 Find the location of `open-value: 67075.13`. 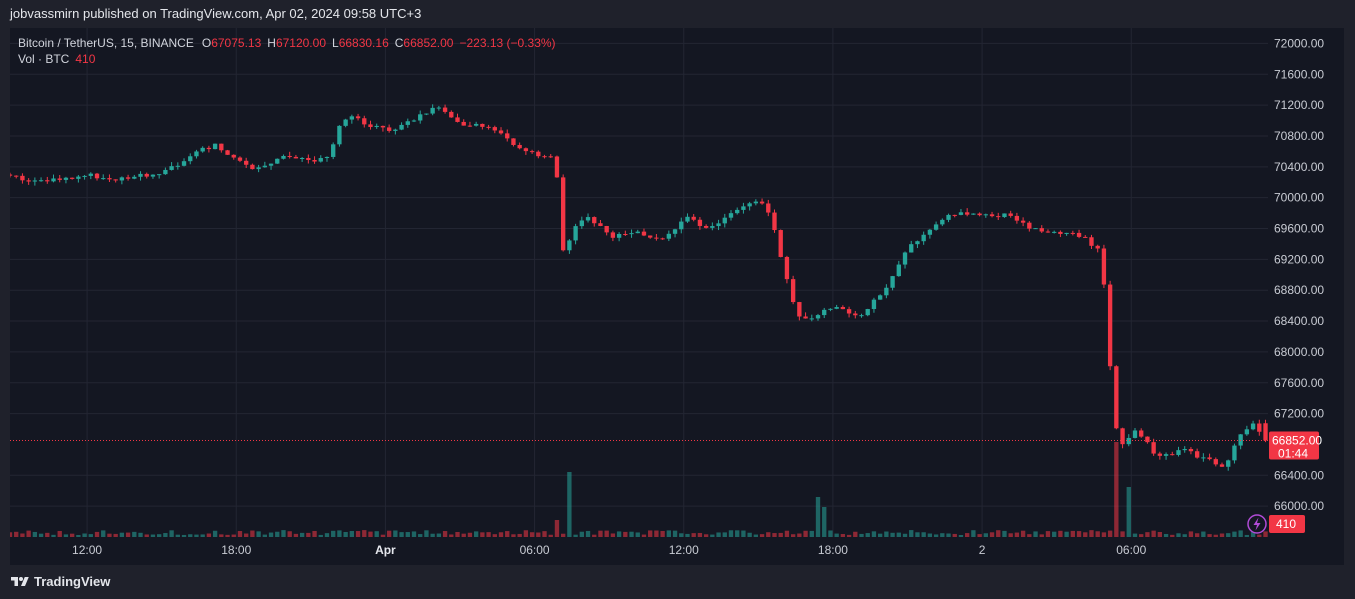

open-value: 67075.13 is located at coordinates (236, 43).